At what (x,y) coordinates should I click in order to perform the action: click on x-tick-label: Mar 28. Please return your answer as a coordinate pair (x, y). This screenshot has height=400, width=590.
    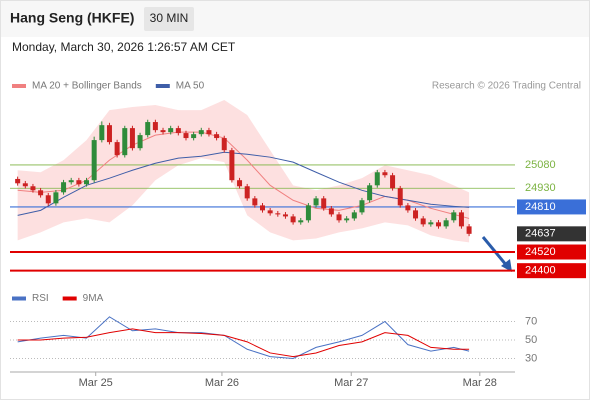
    Looking at the image, I should click on (480, 383).